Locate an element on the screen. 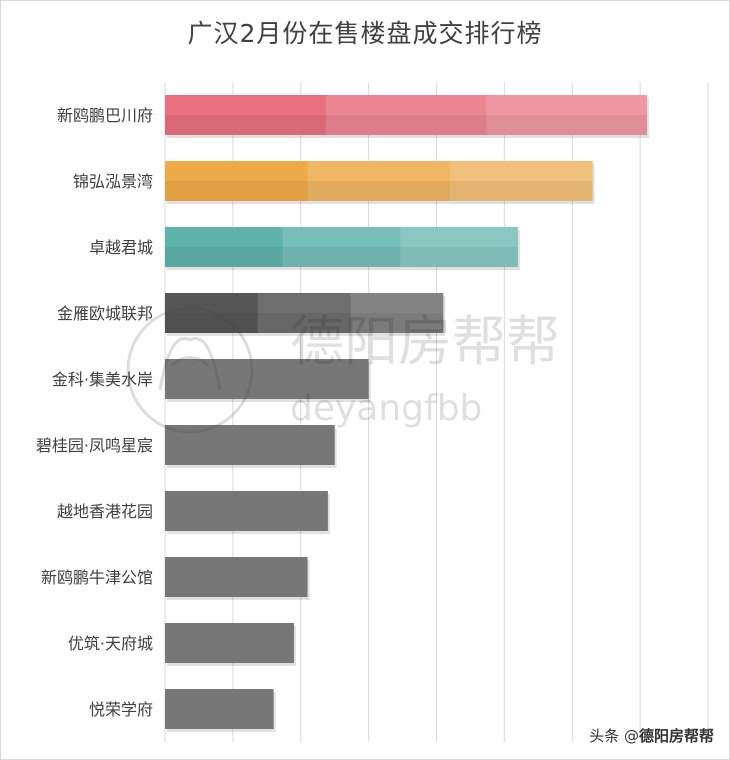 Image resolution: width=730 pixels, height=760 pixels. category-label: 锦弘泓景湾 is located at coordinates (113, 181).